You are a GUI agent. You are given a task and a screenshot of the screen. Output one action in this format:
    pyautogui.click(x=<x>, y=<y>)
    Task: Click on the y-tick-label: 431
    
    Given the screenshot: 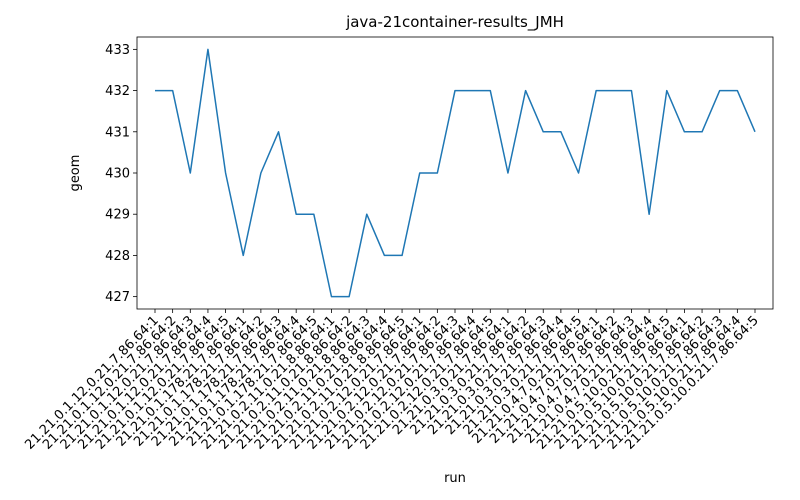 What is the action you would take?
    pyautogui.click(x=117, y=132)
    